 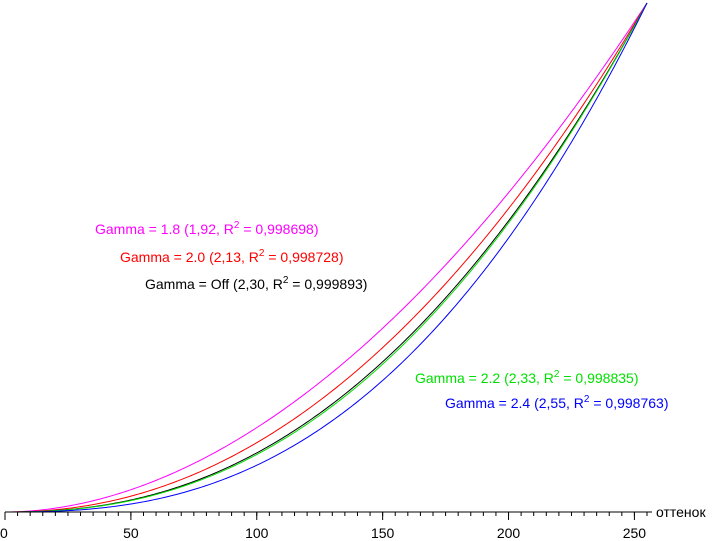 What do you see at coordinates (257, 533) in the screenshot?
I see `x-tick-label: 100` at bounding box center [257, 533].